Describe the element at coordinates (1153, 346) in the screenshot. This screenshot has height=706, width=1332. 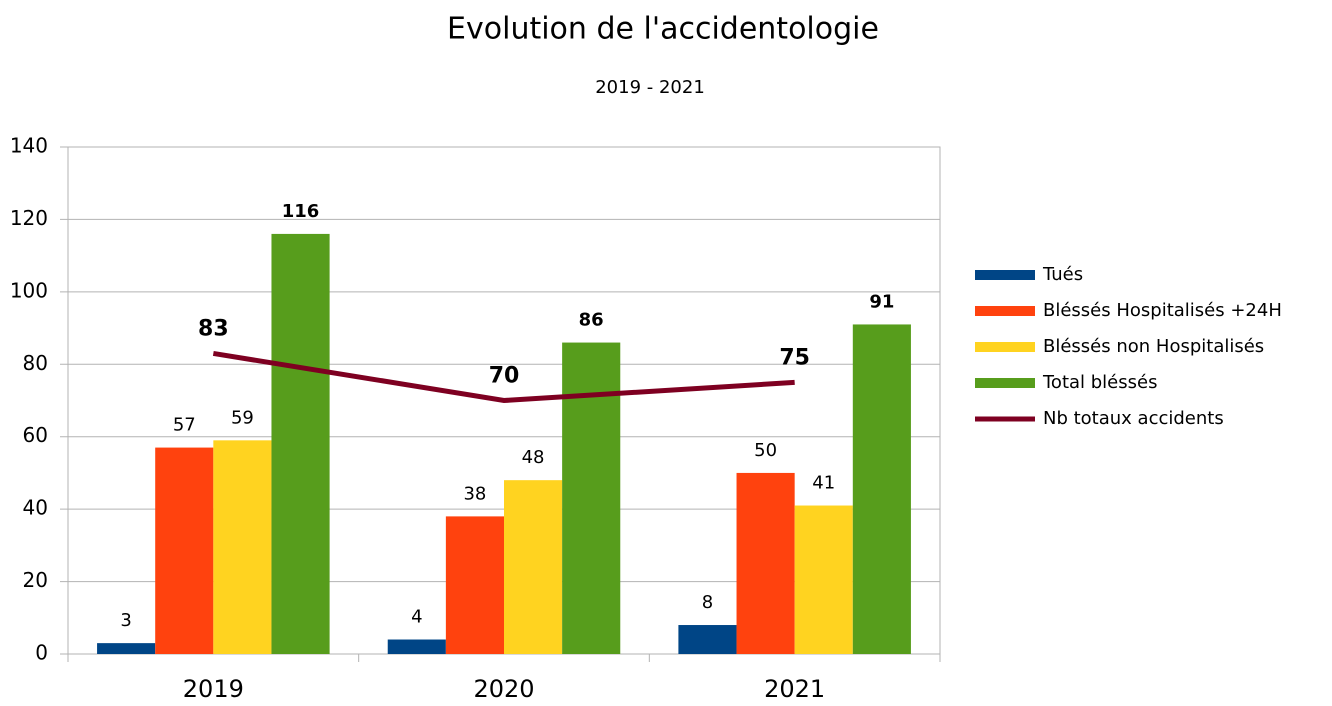
I see `legend-label: Bléssés non Hospitalisés` at that location.